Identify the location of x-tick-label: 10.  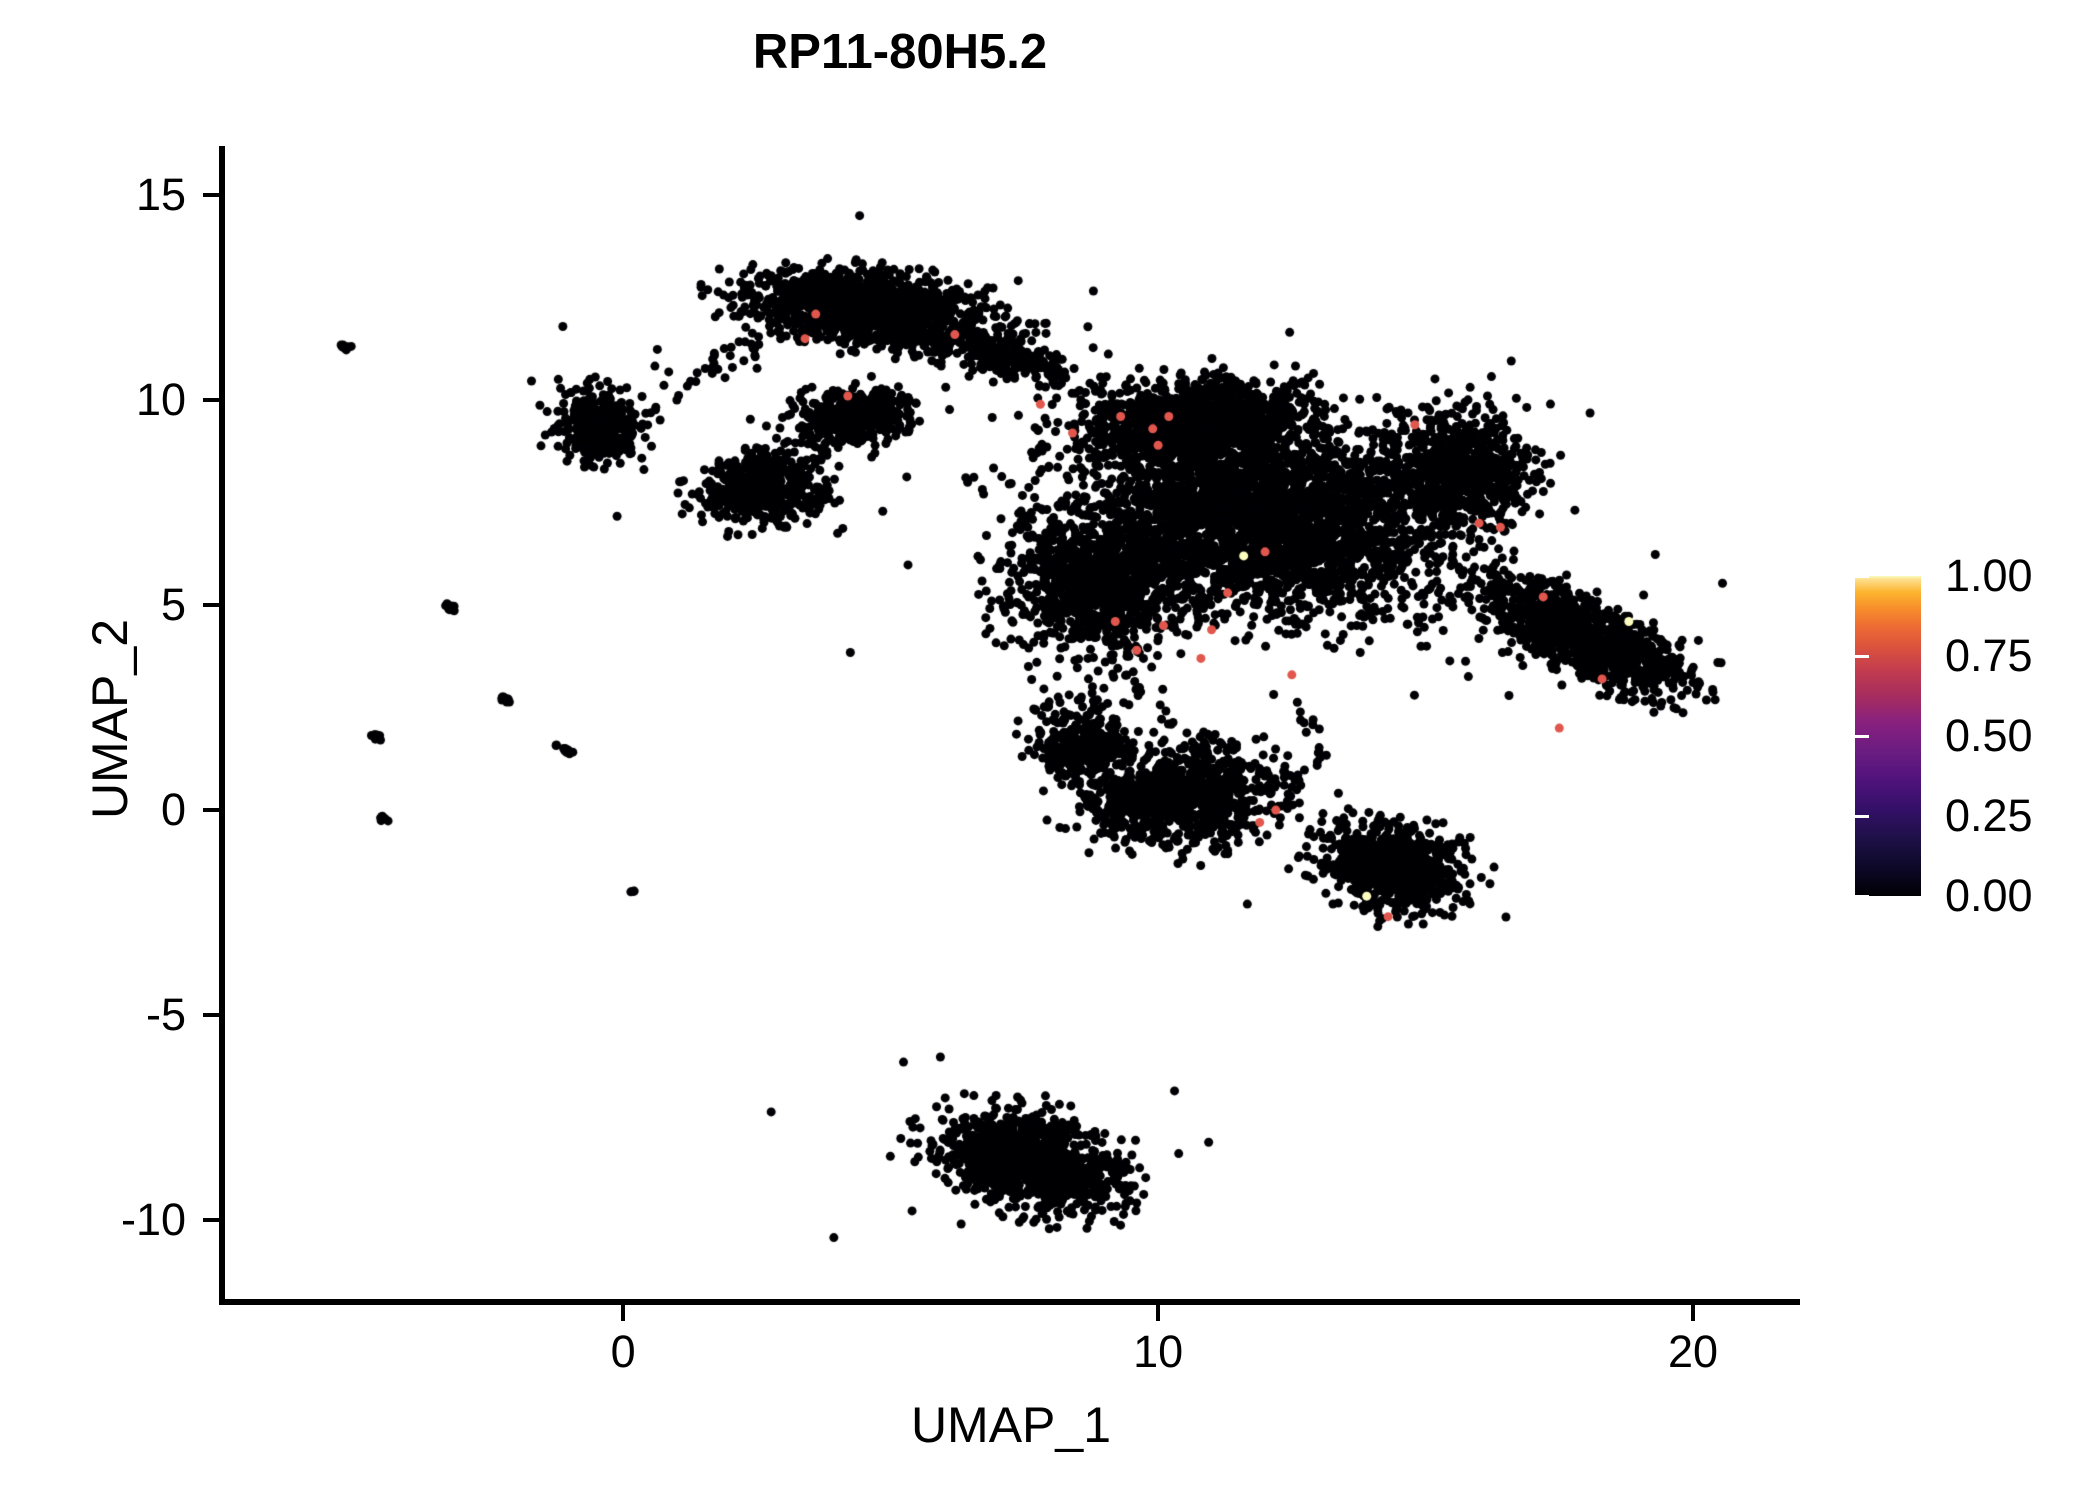
(1158, 1351).